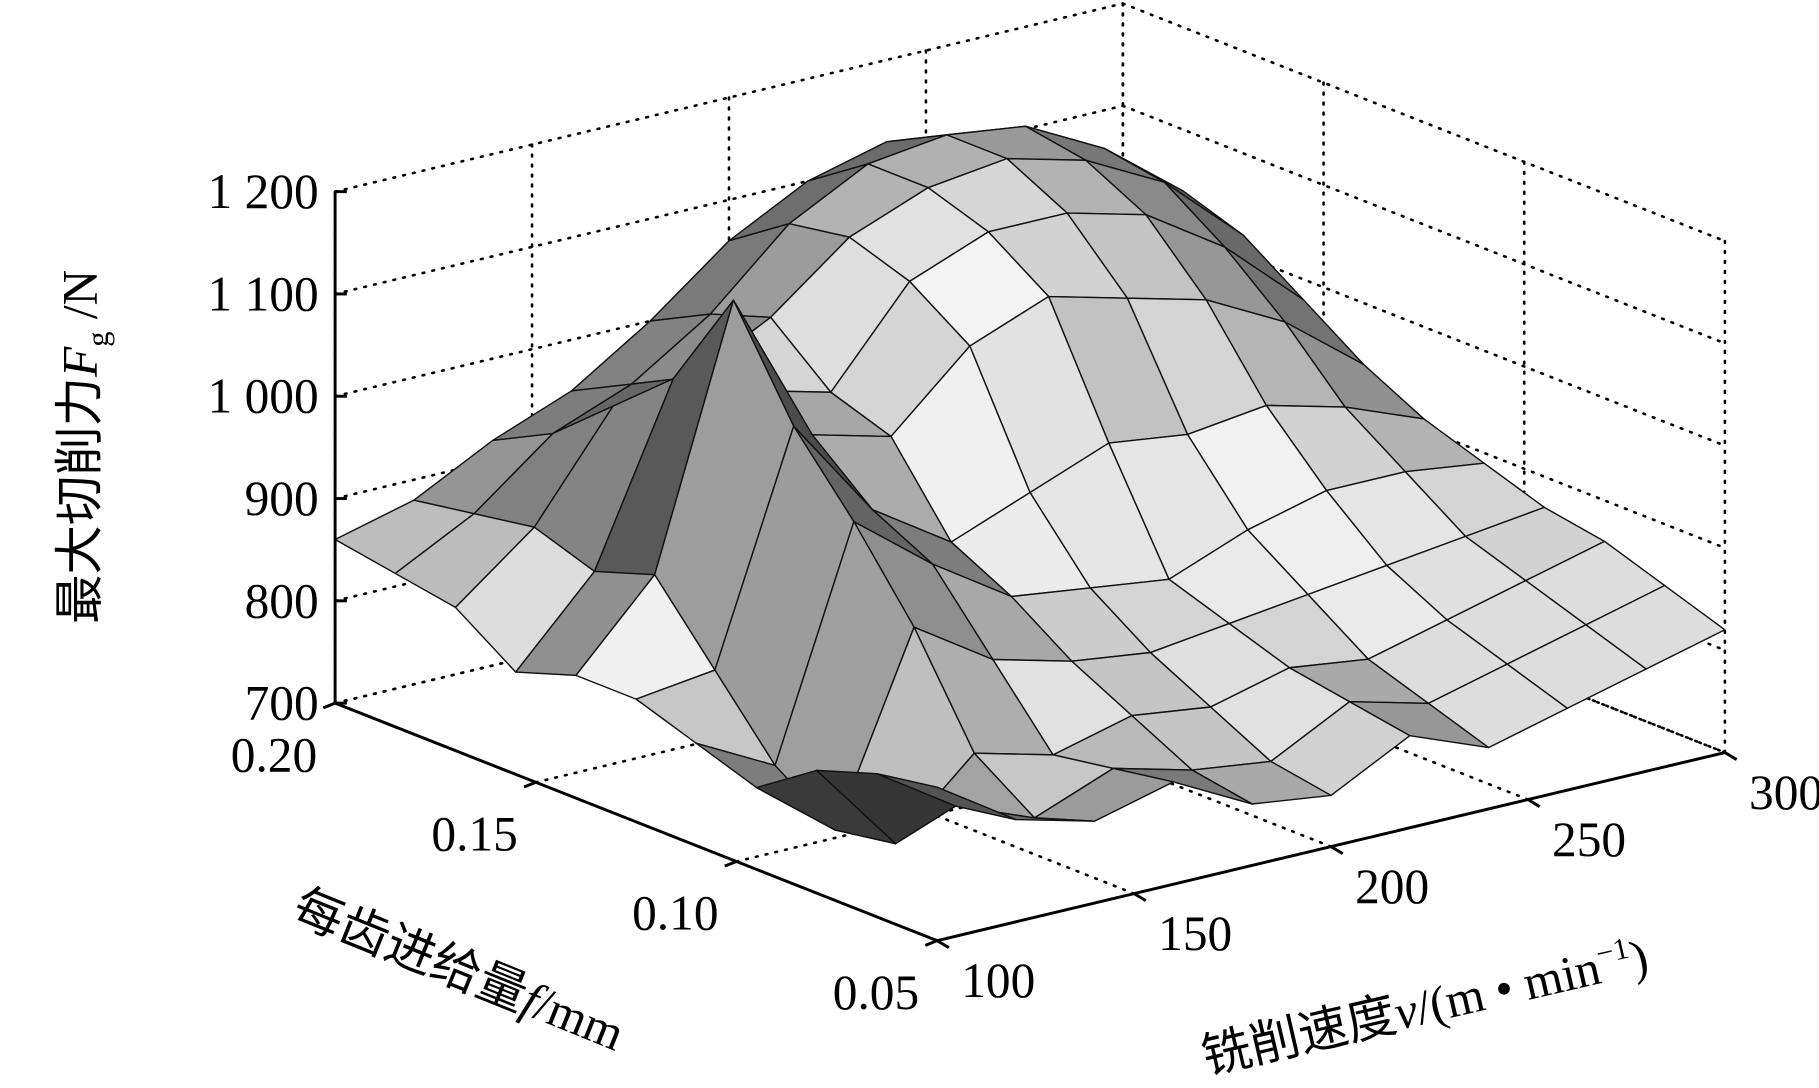 The width and height of the screenshot is (1819, 1088). What do you see at coordinates (946, 796) in the screenshot?
I see `surface-patch` at bounding box center [946, 796].